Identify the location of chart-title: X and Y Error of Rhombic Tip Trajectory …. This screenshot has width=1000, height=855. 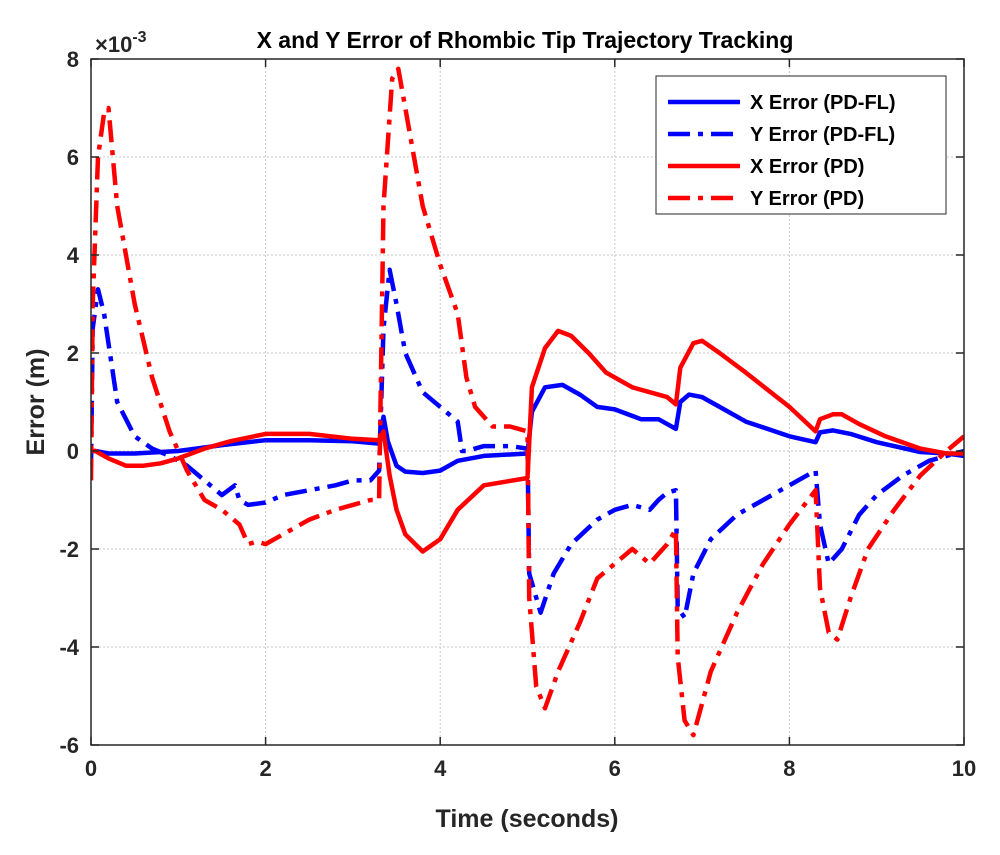
(525, 40).